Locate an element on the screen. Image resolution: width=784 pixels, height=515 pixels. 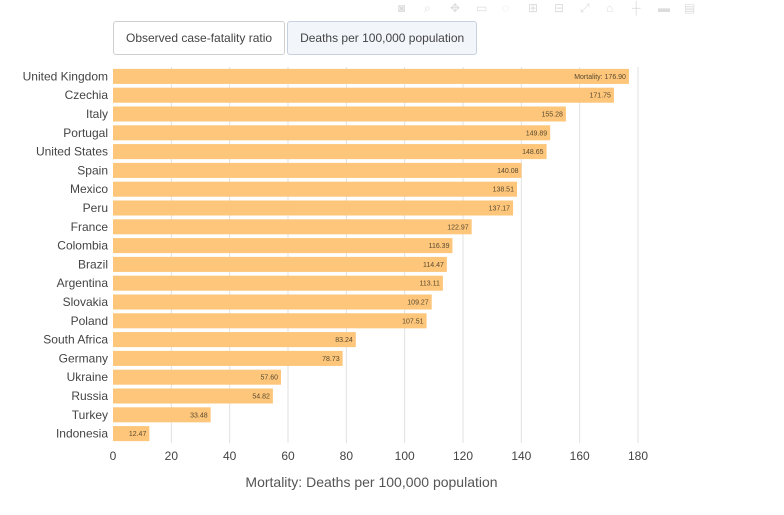
y-tick-label: Germany is located at coordinates (83, 358).